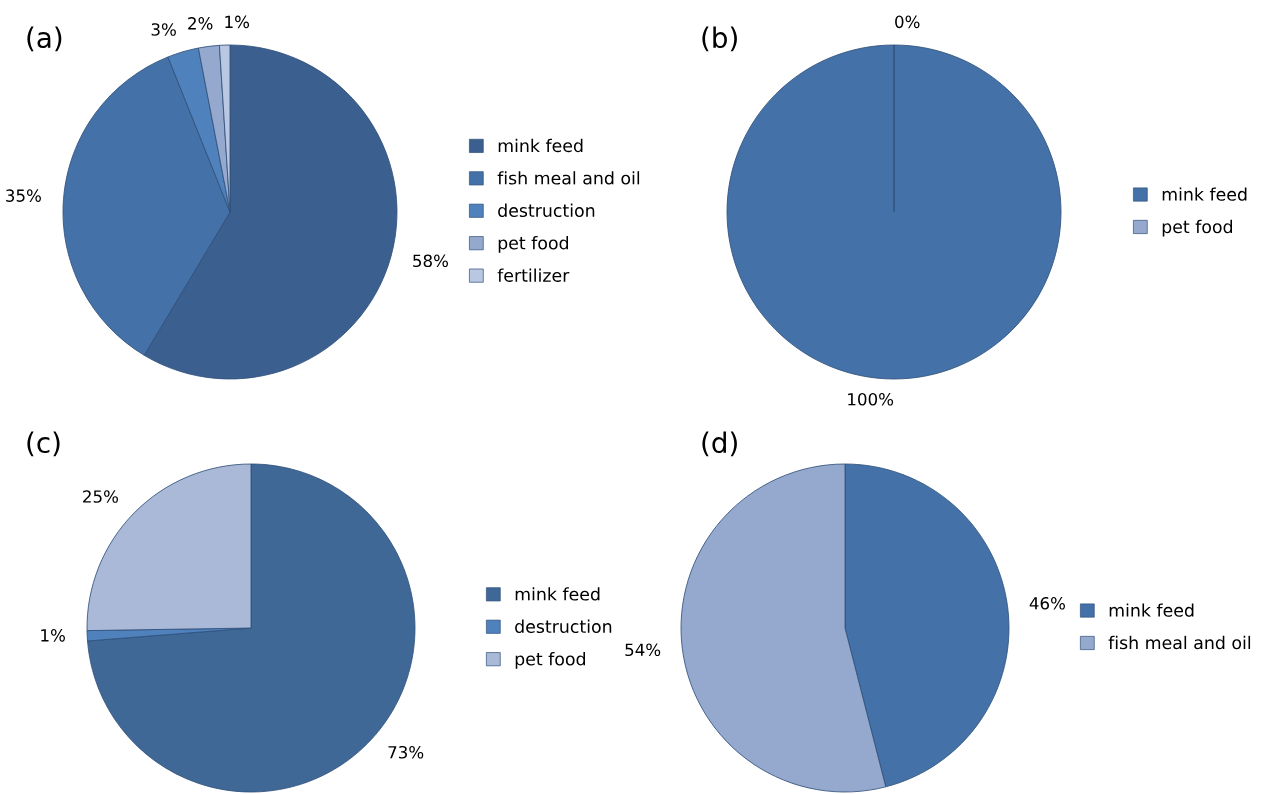 The image size is (1271, 794). What do you see at coordinates (23, 195) in the screenshot?
I see `data-label: 35%` at bounding box center [23, 195].